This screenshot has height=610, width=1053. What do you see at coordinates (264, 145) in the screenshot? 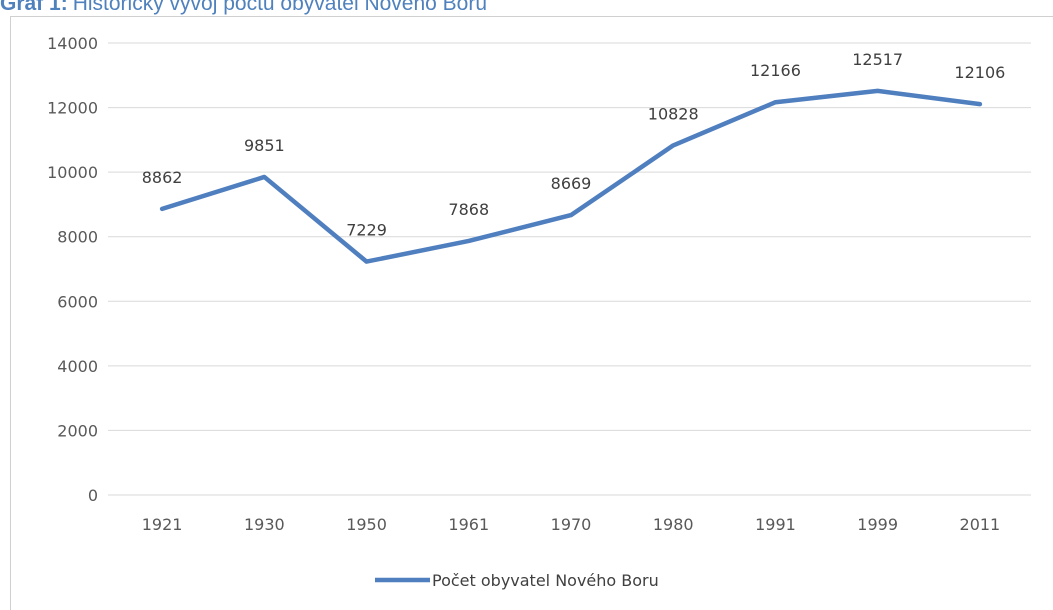
I see `data-label: 9851` at bounding box center [264, 145].